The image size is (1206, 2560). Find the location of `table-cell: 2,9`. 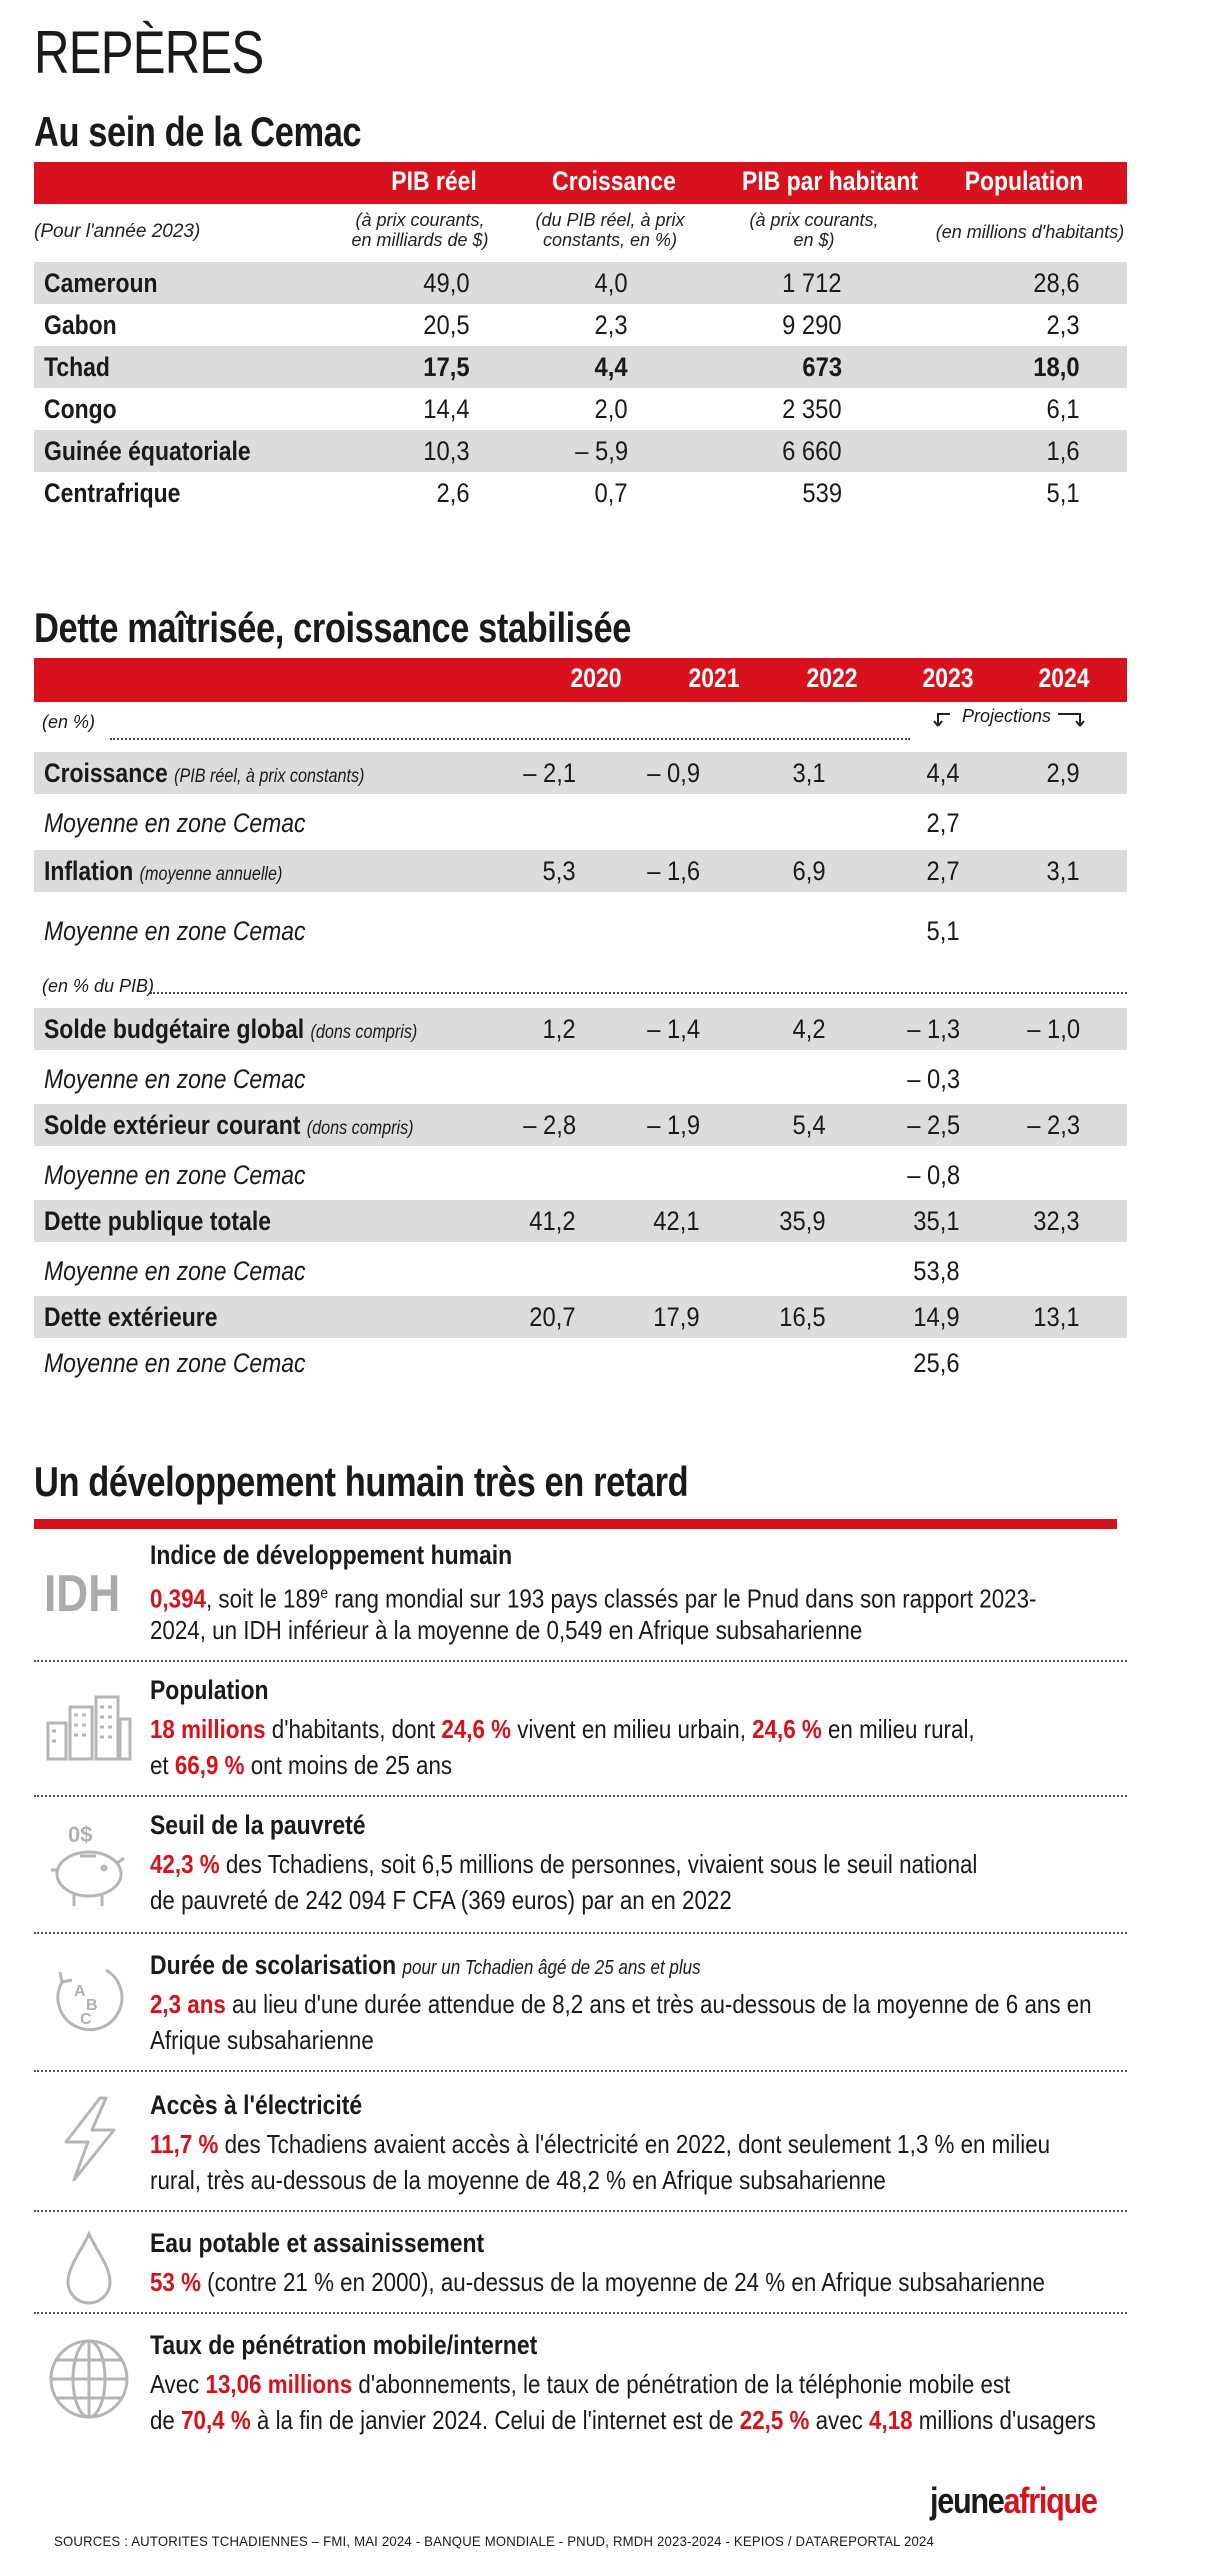

table-cell: 2,9 is located at coordinates (1063, 773).